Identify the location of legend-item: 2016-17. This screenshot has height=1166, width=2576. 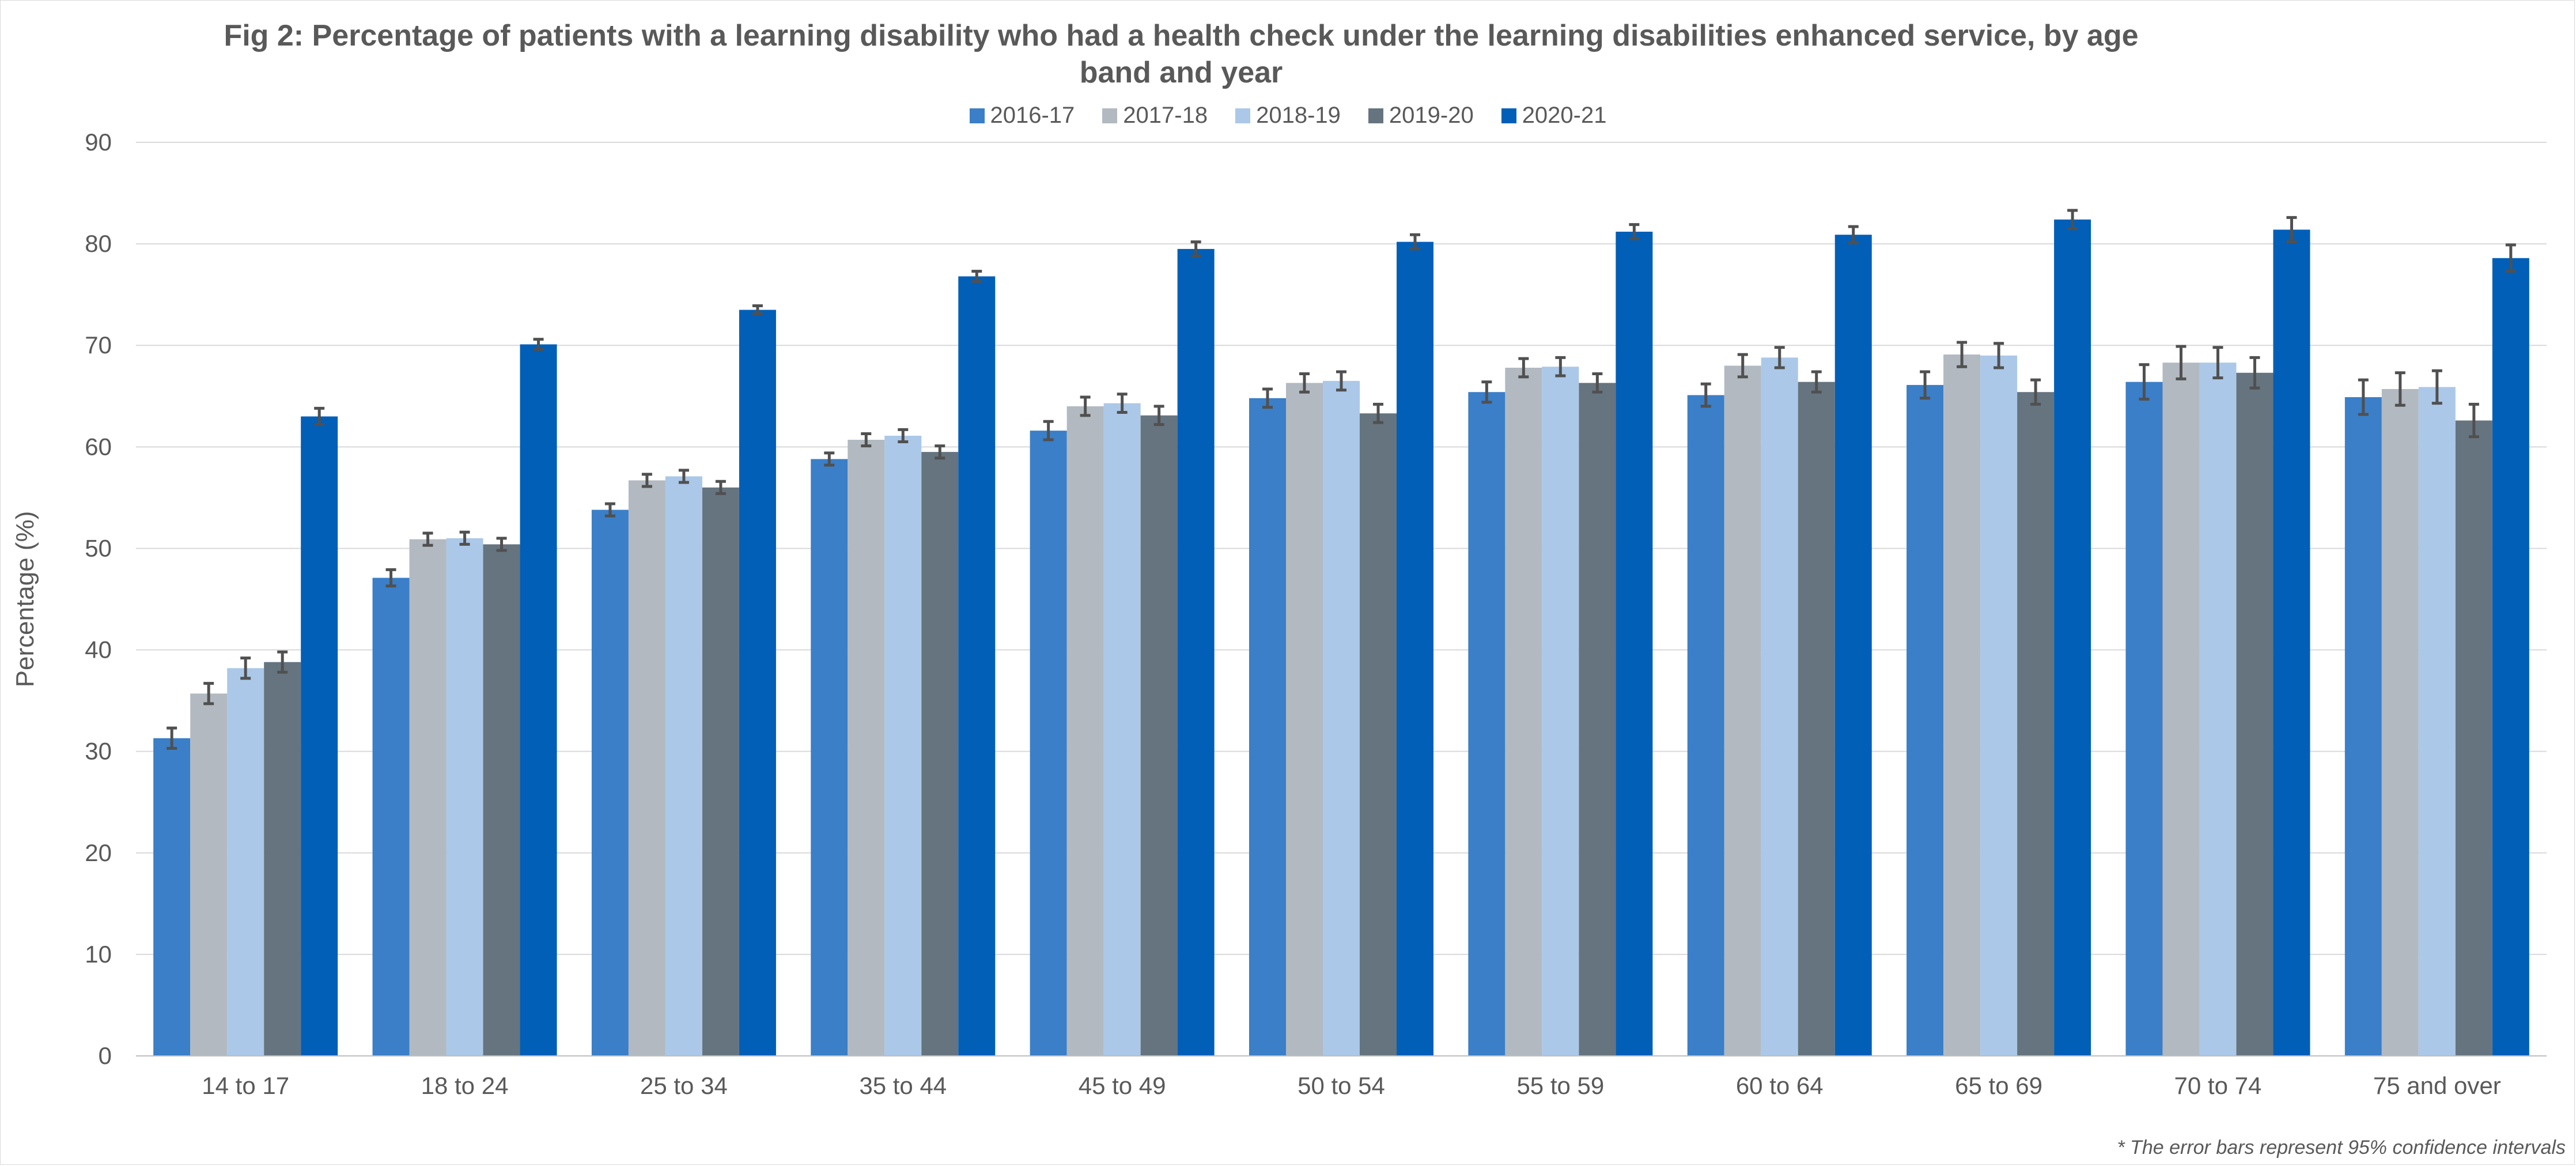
(1022, 116).